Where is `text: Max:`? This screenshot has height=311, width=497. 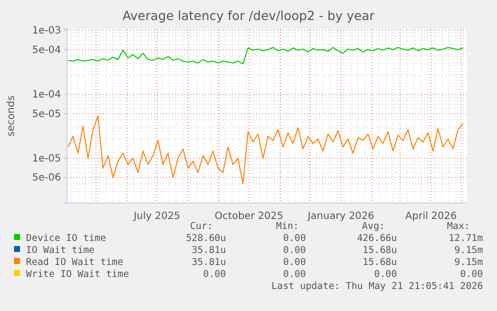
text: Max: is located at coordinates (458, 226).